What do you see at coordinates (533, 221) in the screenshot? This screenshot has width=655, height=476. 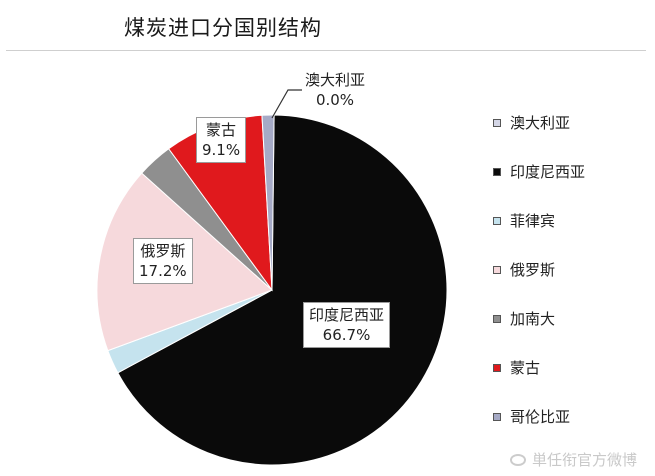 I see `legend-label: 菲律宾` at bounding box center [533, 221].